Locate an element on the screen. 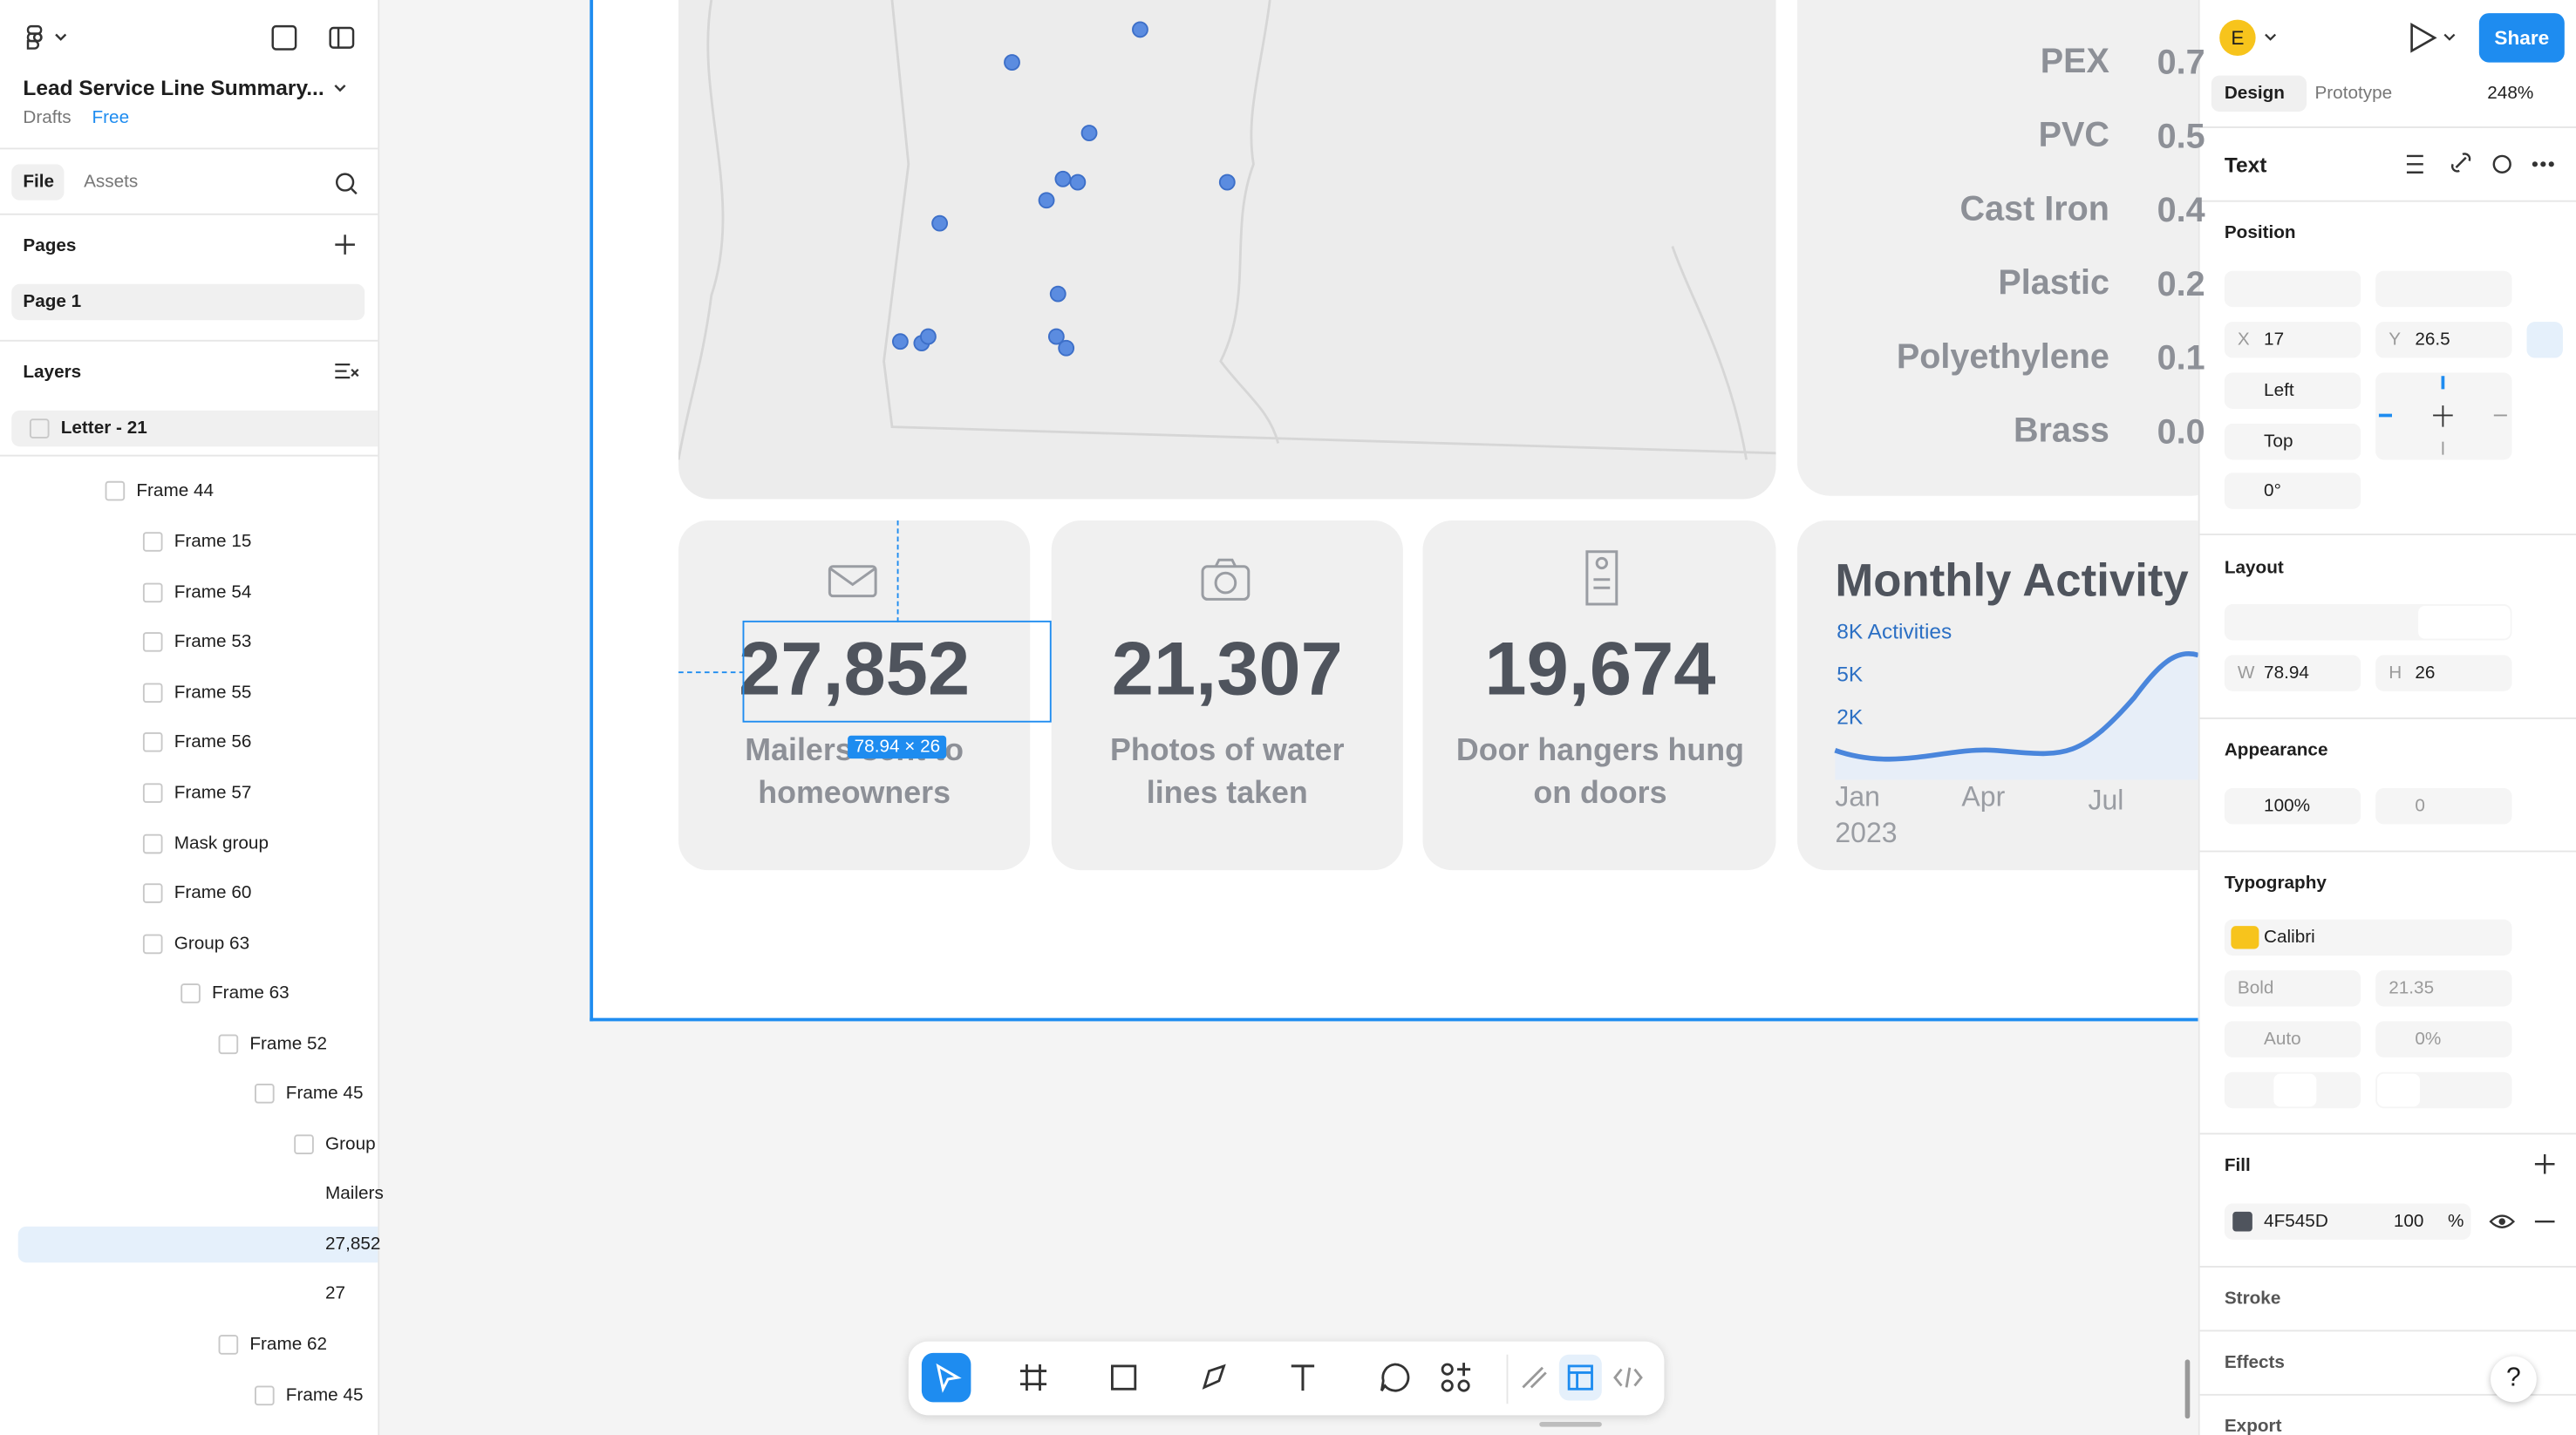 The width and height of the screenshot is (2576, 1435). field-value: 17 is located at coordinates (2275, 340).